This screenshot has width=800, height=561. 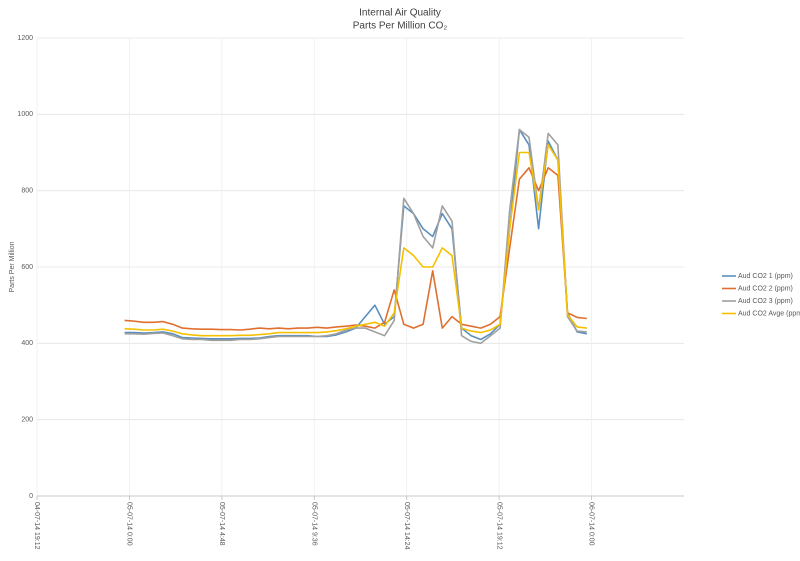 I want to click on y-axis-label: Parts Per Million, so click(x=12, y=266).